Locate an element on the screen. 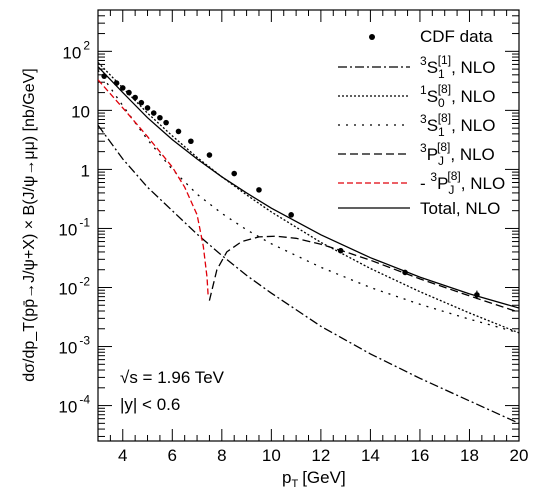  energy-annotation: √s = 1.96 TeV is located at coordinates (172, 377).